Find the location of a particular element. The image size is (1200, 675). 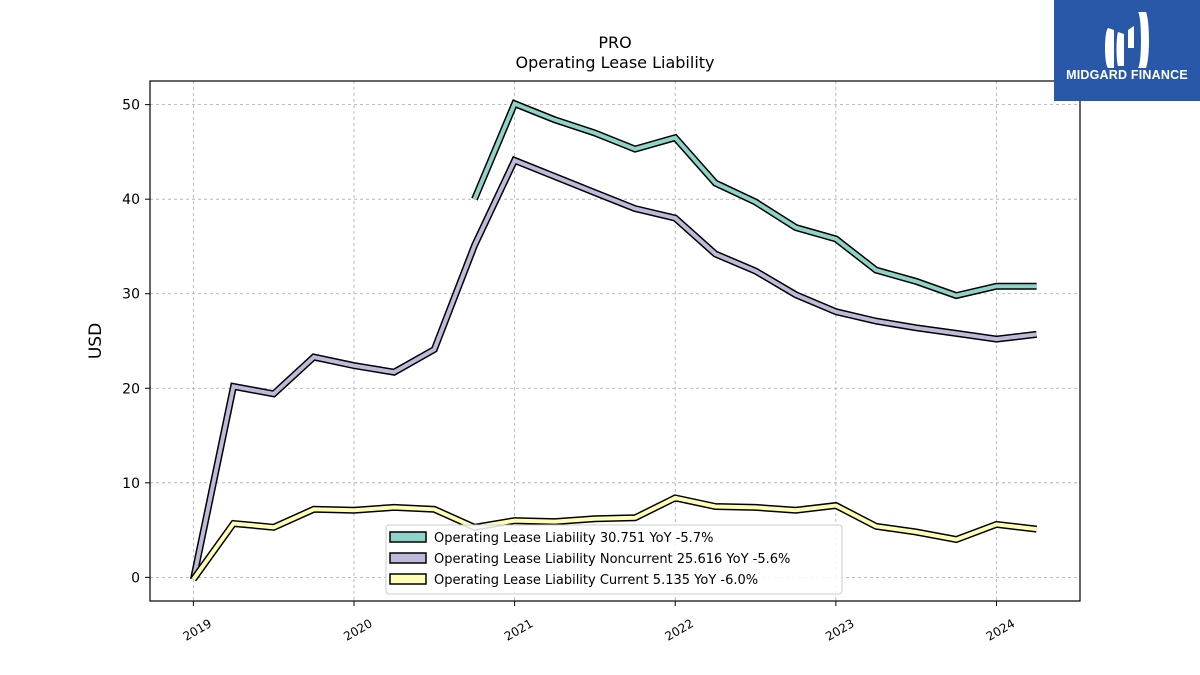

x-tick-label: 2020 is located at coordinates (357, 629).